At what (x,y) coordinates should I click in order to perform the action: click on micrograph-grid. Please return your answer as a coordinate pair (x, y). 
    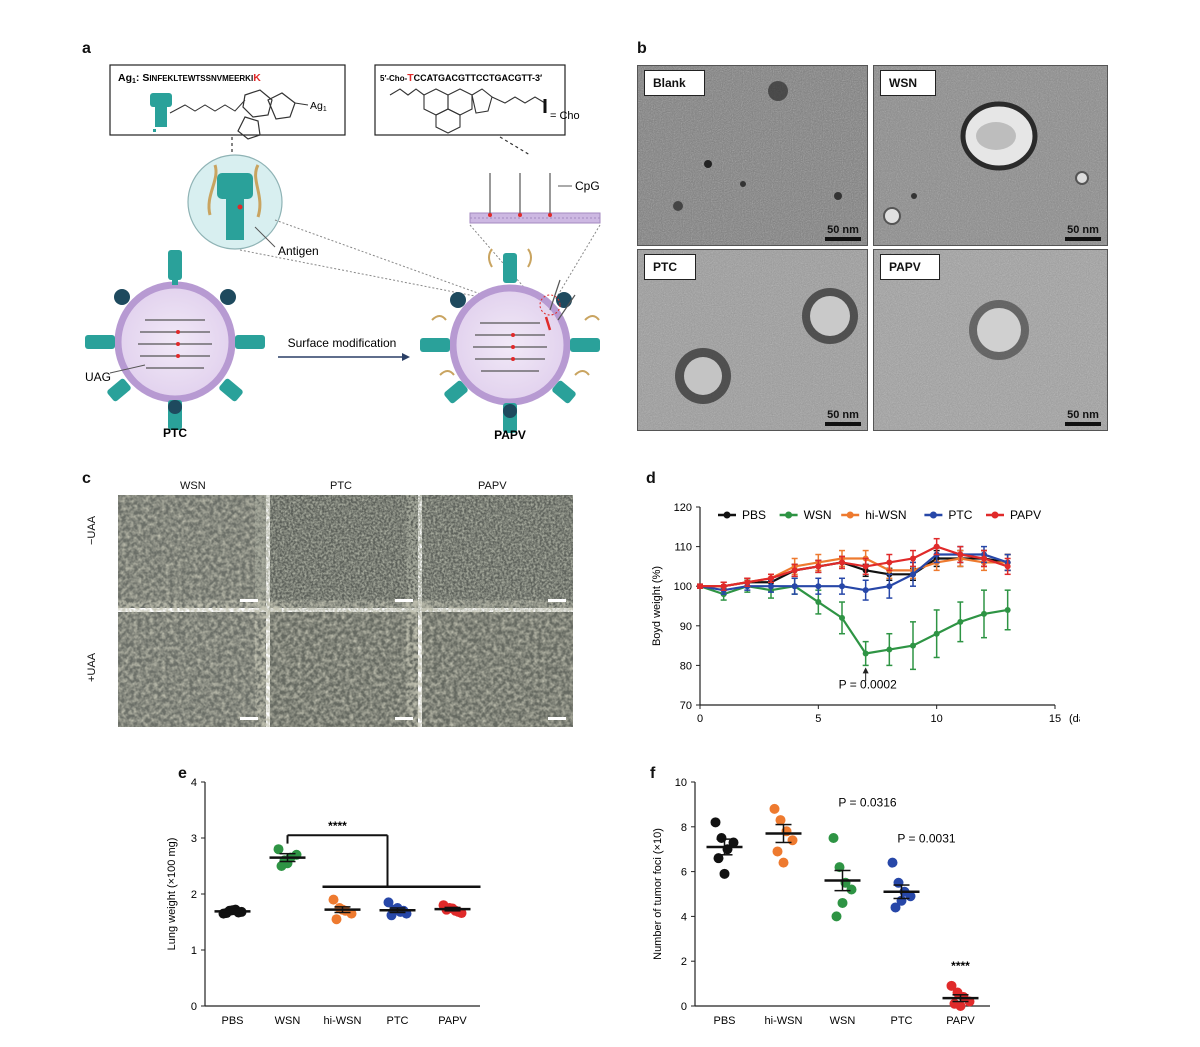
    Looking at the image, I should click on (345, 611).